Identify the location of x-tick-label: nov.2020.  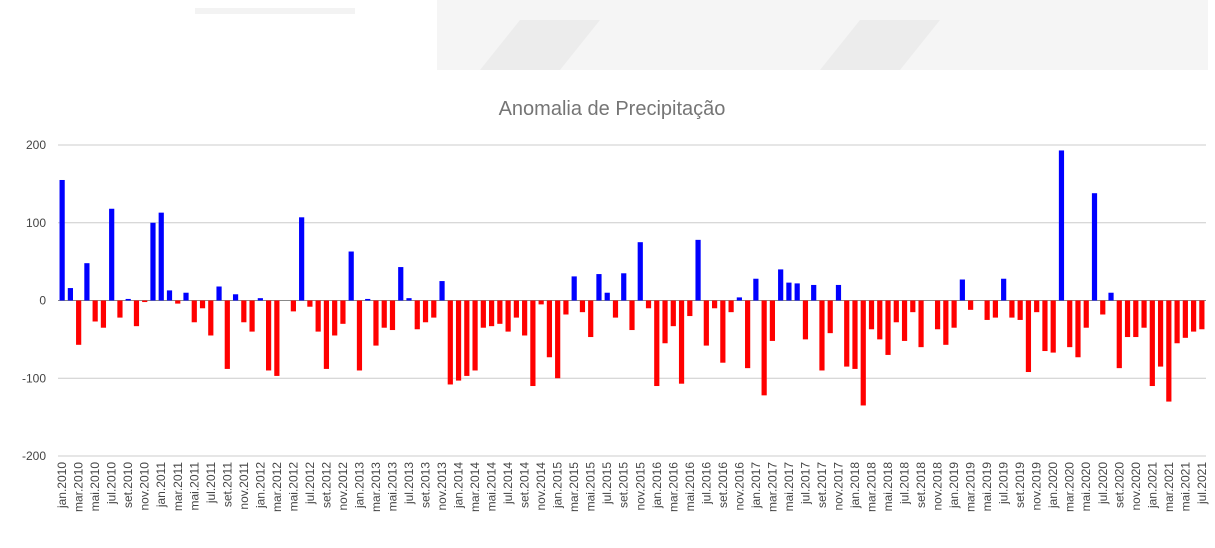
(1136, 486).